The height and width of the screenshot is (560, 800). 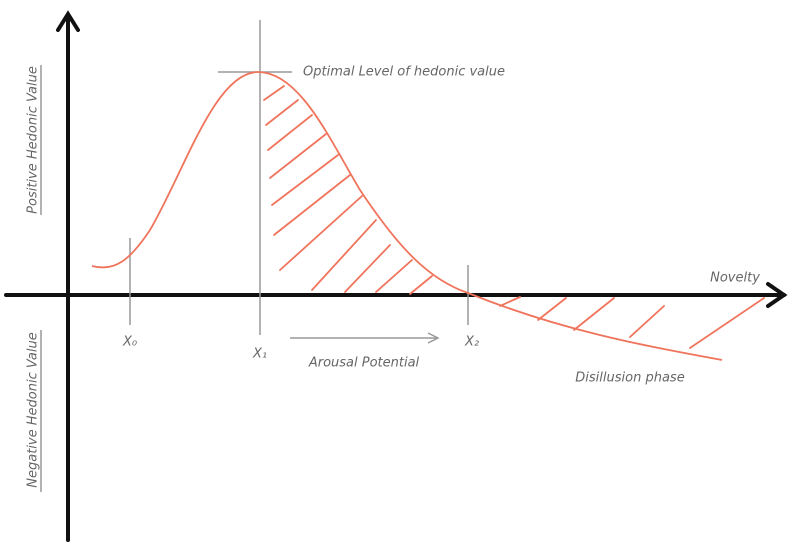 What do you see at coordinates (68, 21) in the screenshot?
I see `y-axis-arrow` at bounding box center [68, 21].